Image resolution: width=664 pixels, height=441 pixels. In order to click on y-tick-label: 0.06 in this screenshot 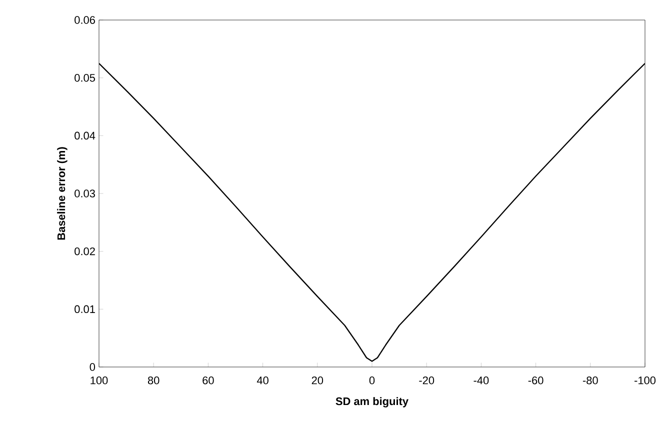, I will do `click(84, 20)`.